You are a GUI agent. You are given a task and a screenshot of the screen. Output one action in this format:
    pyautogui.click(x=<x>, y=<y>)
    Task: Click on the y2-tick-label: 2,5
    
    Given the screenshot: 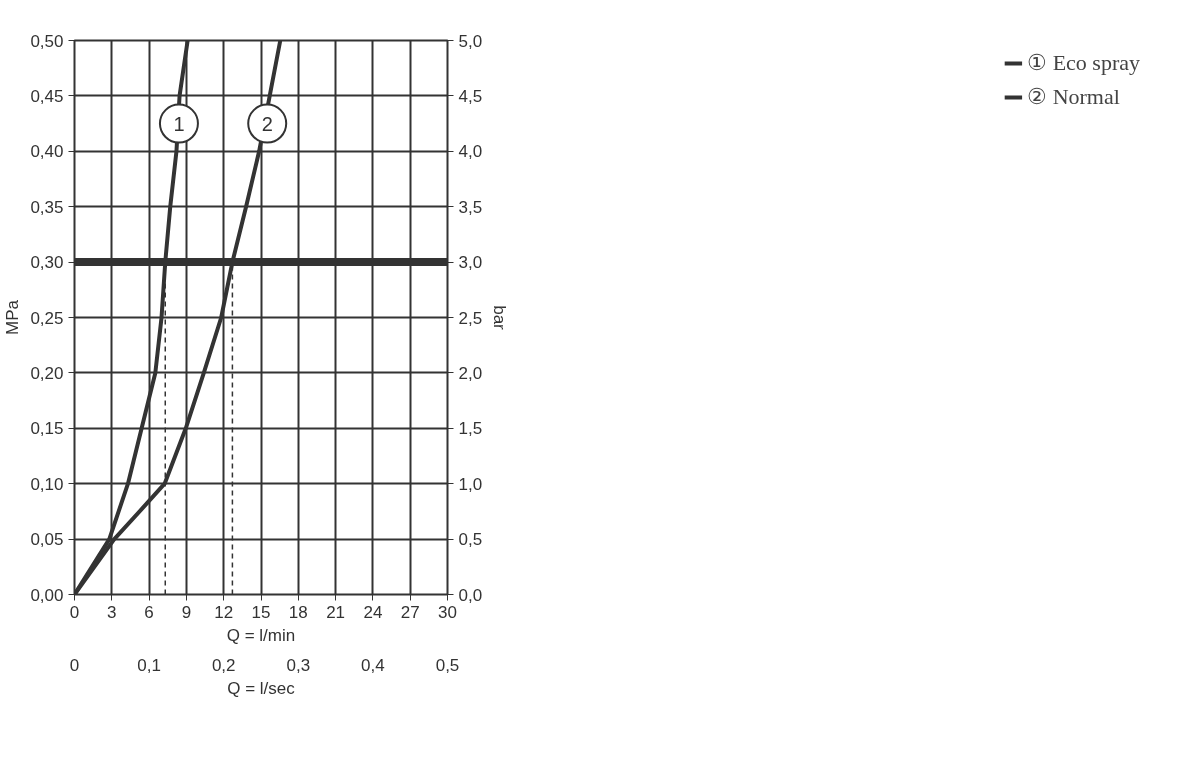 What is the action you would take?
    pyautogui.click(x=470, y=318)
    